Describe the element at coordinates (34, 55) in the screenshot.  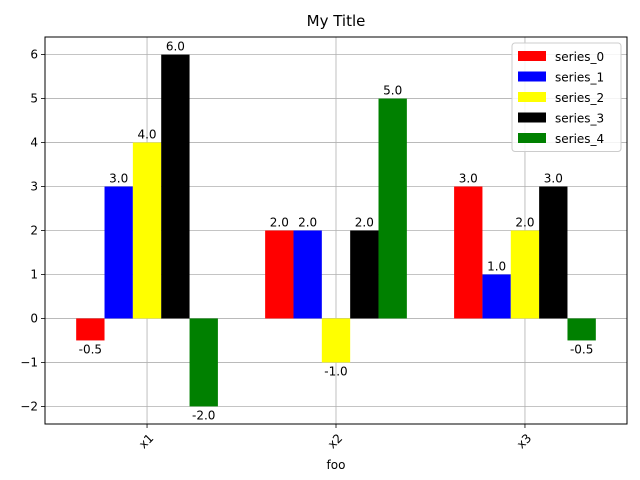
I see `y-tick-label: 6` at that location.